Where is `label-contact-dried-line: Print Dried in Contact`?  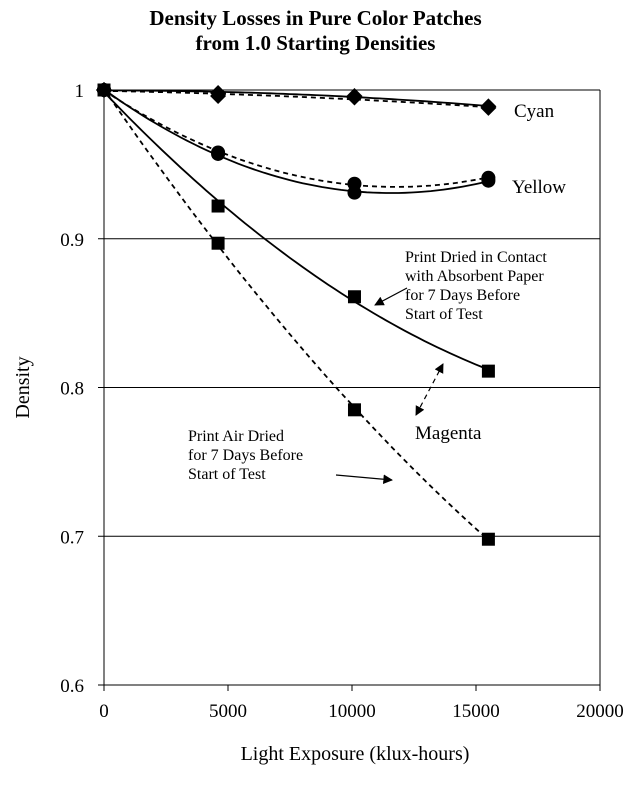
label-contact-dried-line: Print Dried in Contact is located at coordinates (476, 257).